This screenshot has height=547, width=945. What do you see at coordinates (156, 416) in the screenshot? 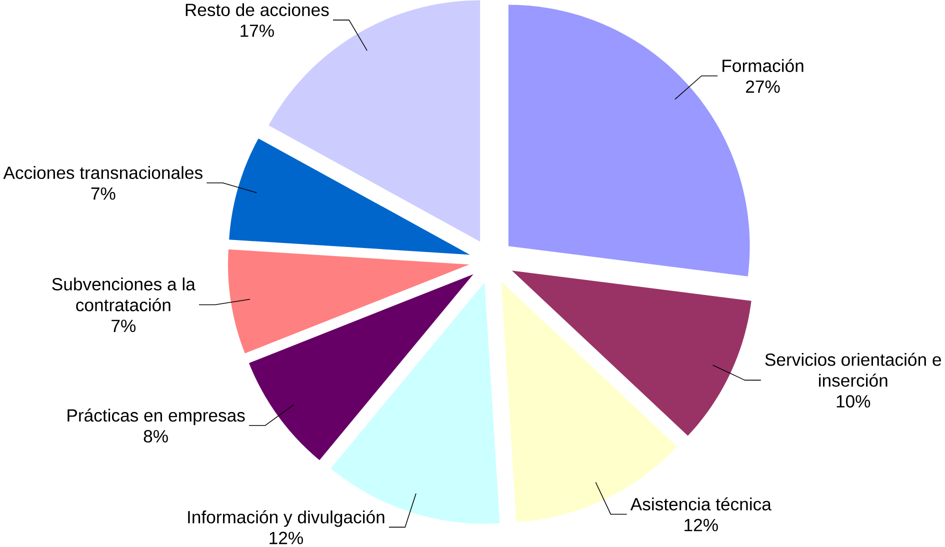
I see `slice-label: Prácticas en empresas` at bounding box center [156, 416].